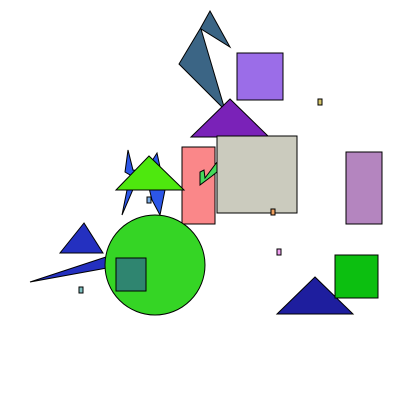 The width and height of the screenshot is (400, 400). What do you see at coordinates (364, 188) in the screenshot?
I see `orchid-rect` at bounding box center [364, 188].